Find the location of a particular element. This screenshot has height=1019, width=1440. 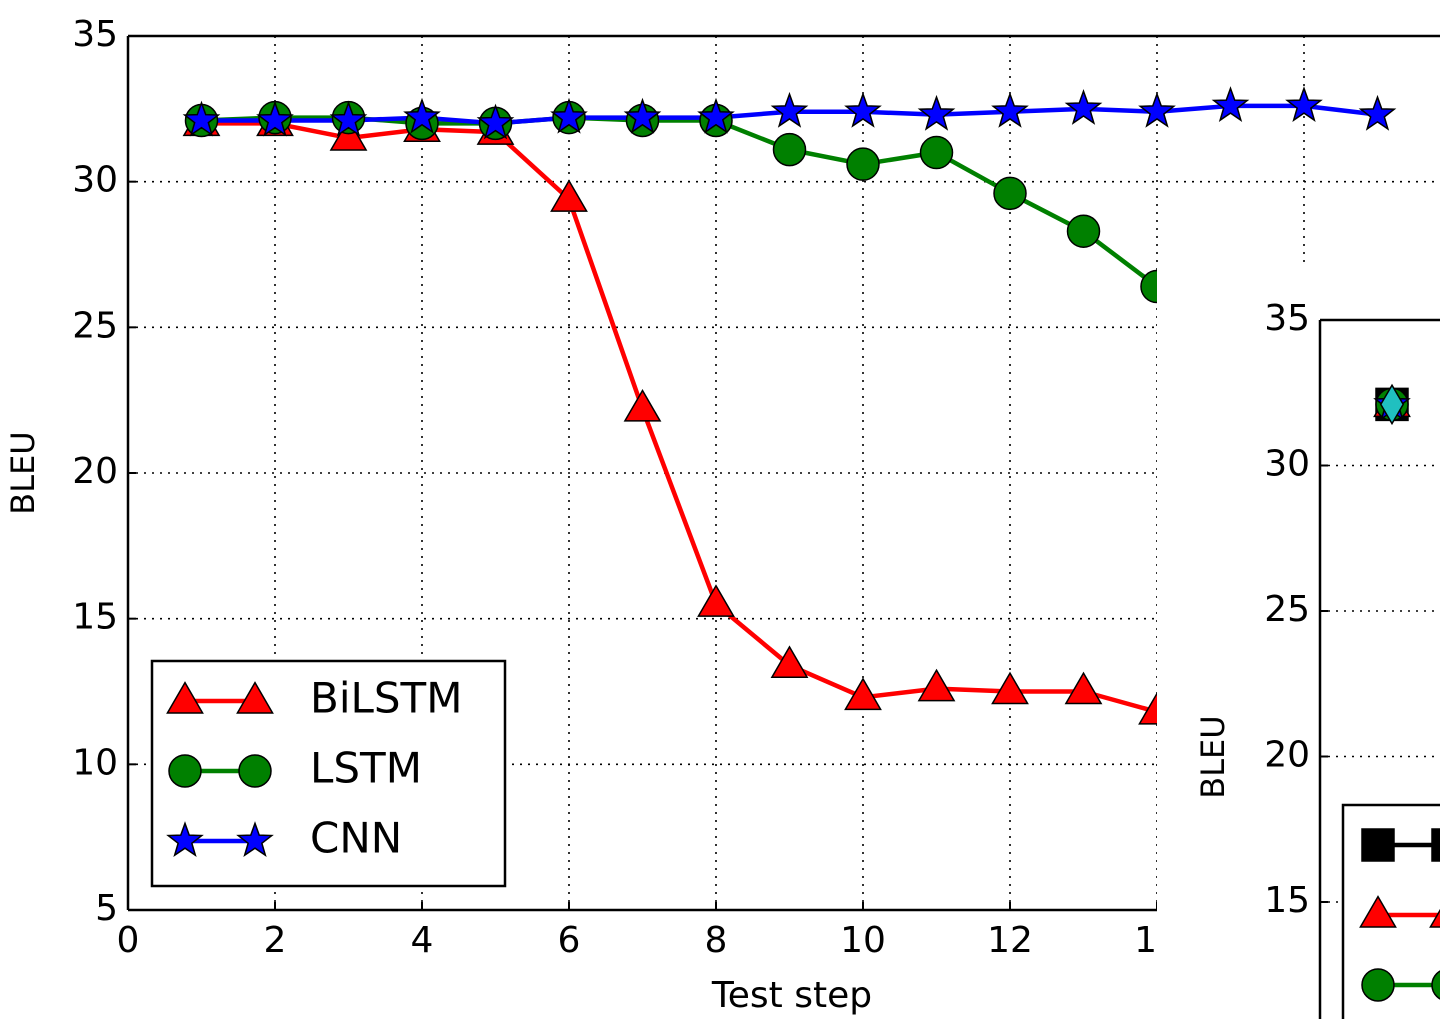

legend-label: LSTM is located at coordinates (366, 768).